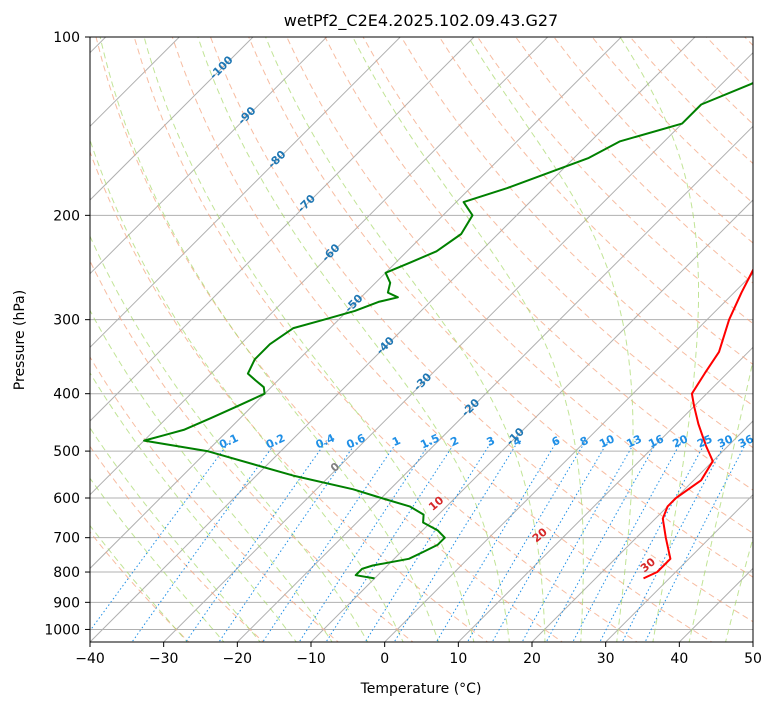 The image size is (775, 708). Describe the element at coordinates (421, 21) in the screenshot. I see `chart-title: wetPf2_C2E4.2025.102.09.43.G27` at that location.